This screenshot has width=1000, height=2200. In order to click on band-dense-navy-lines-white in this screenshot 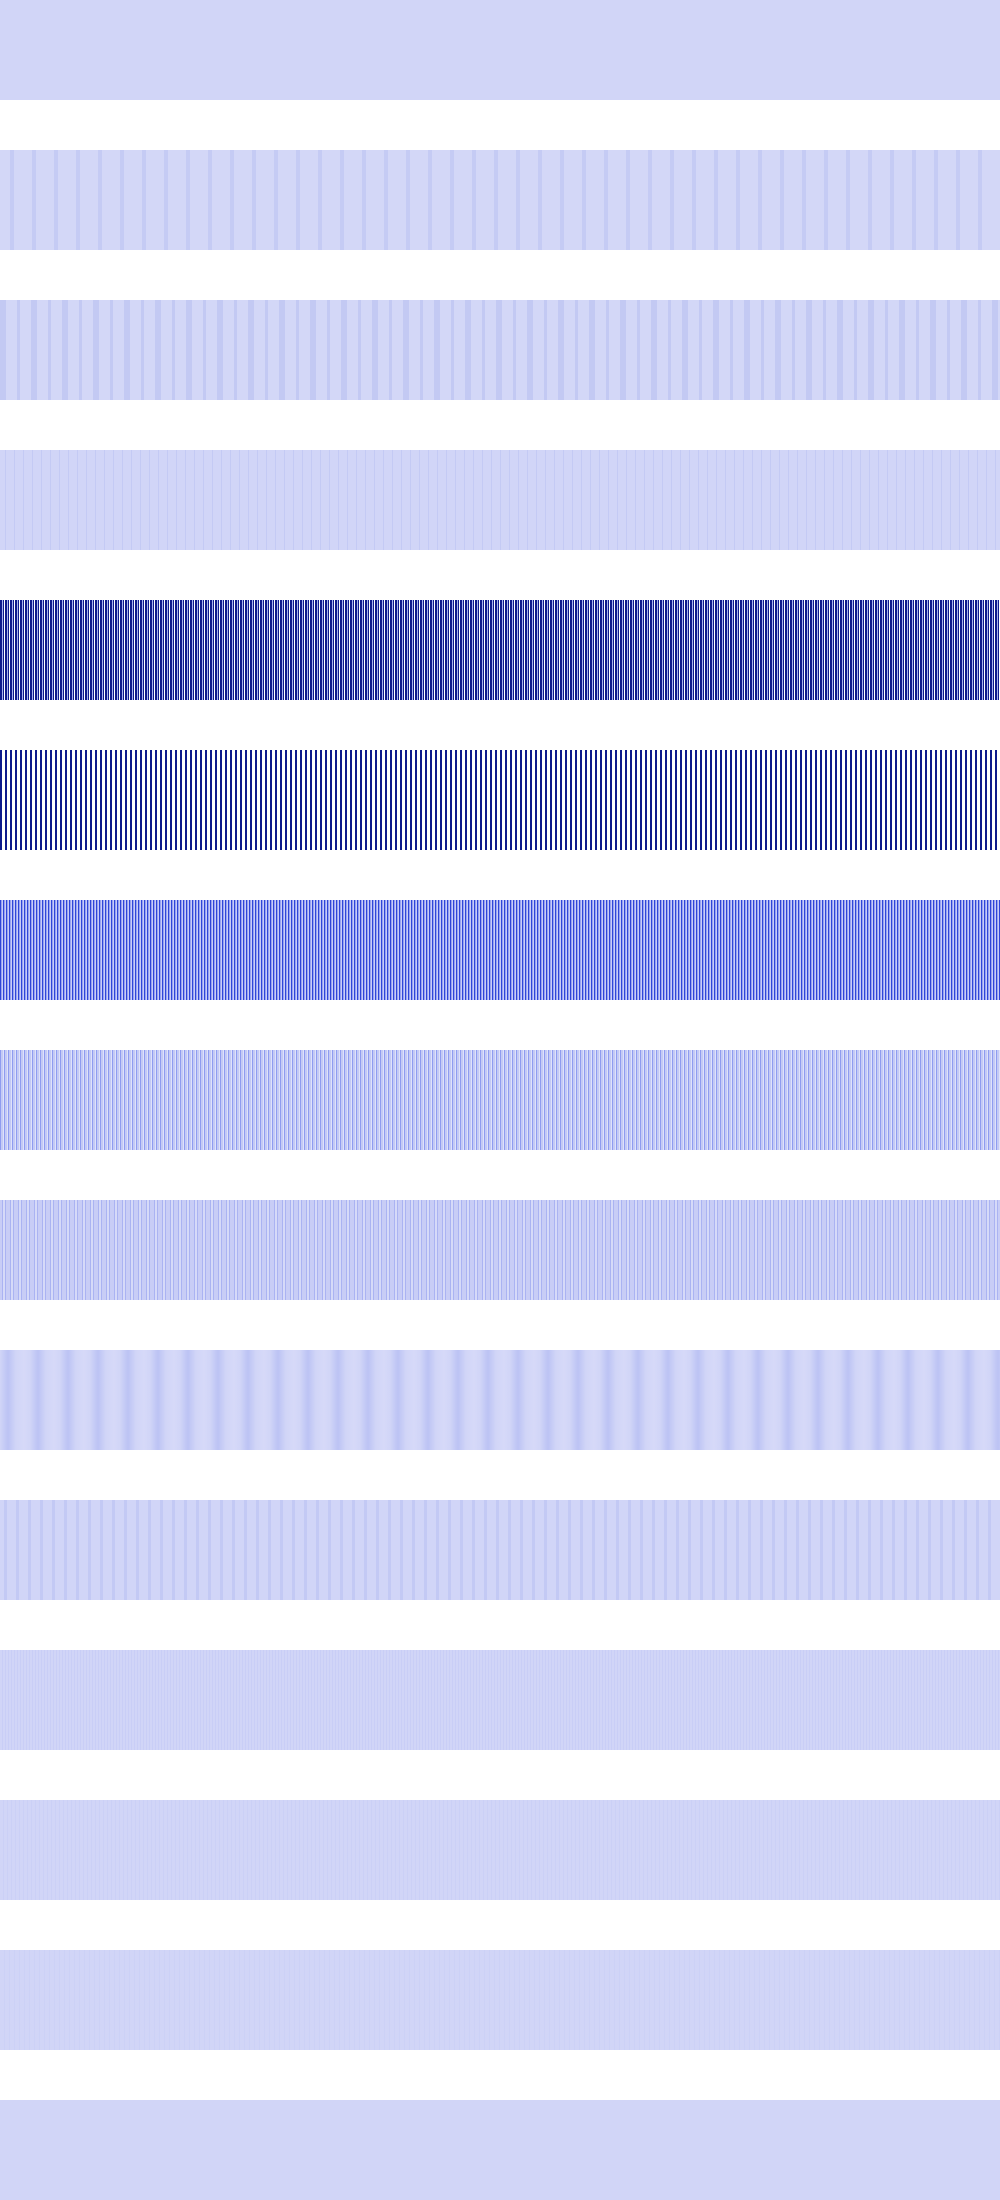, I will do `click(500, 800)`.